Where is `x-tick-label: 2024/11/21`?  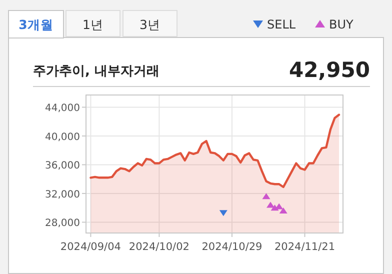
x-tick-label: 2024/11/21 is located at coordinates (305, 247).